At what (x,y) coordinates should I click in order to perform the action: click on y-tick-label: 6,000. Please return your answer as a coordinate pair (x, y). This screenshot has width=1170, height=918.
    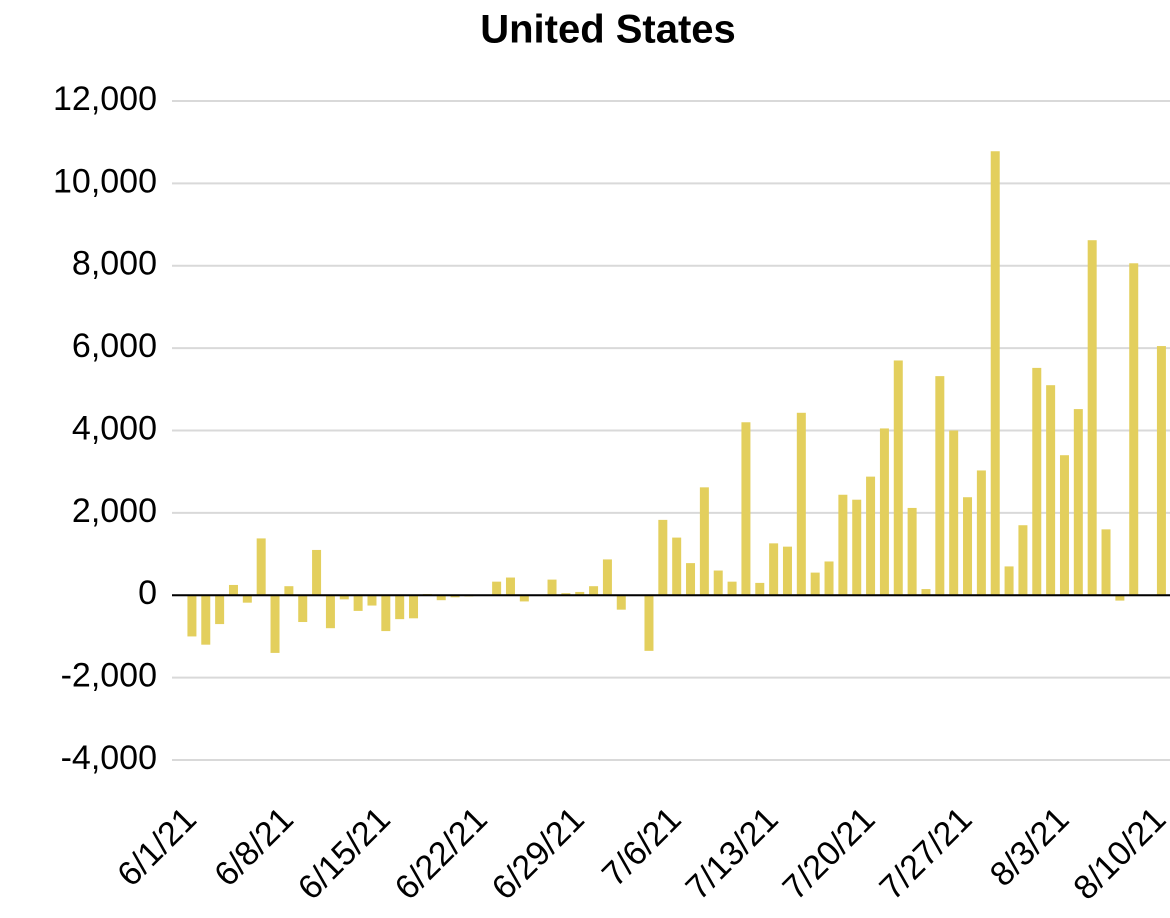
    Looking at the image, I should click on (114, 346).